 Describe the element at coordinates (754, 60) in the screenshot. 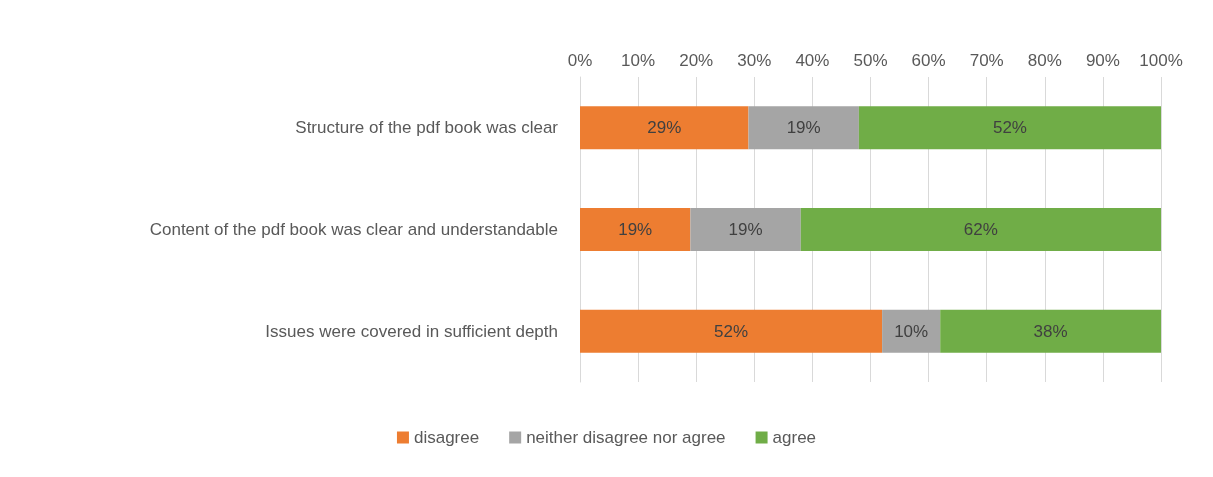

I see `x-tick-label: 30%` at that location.